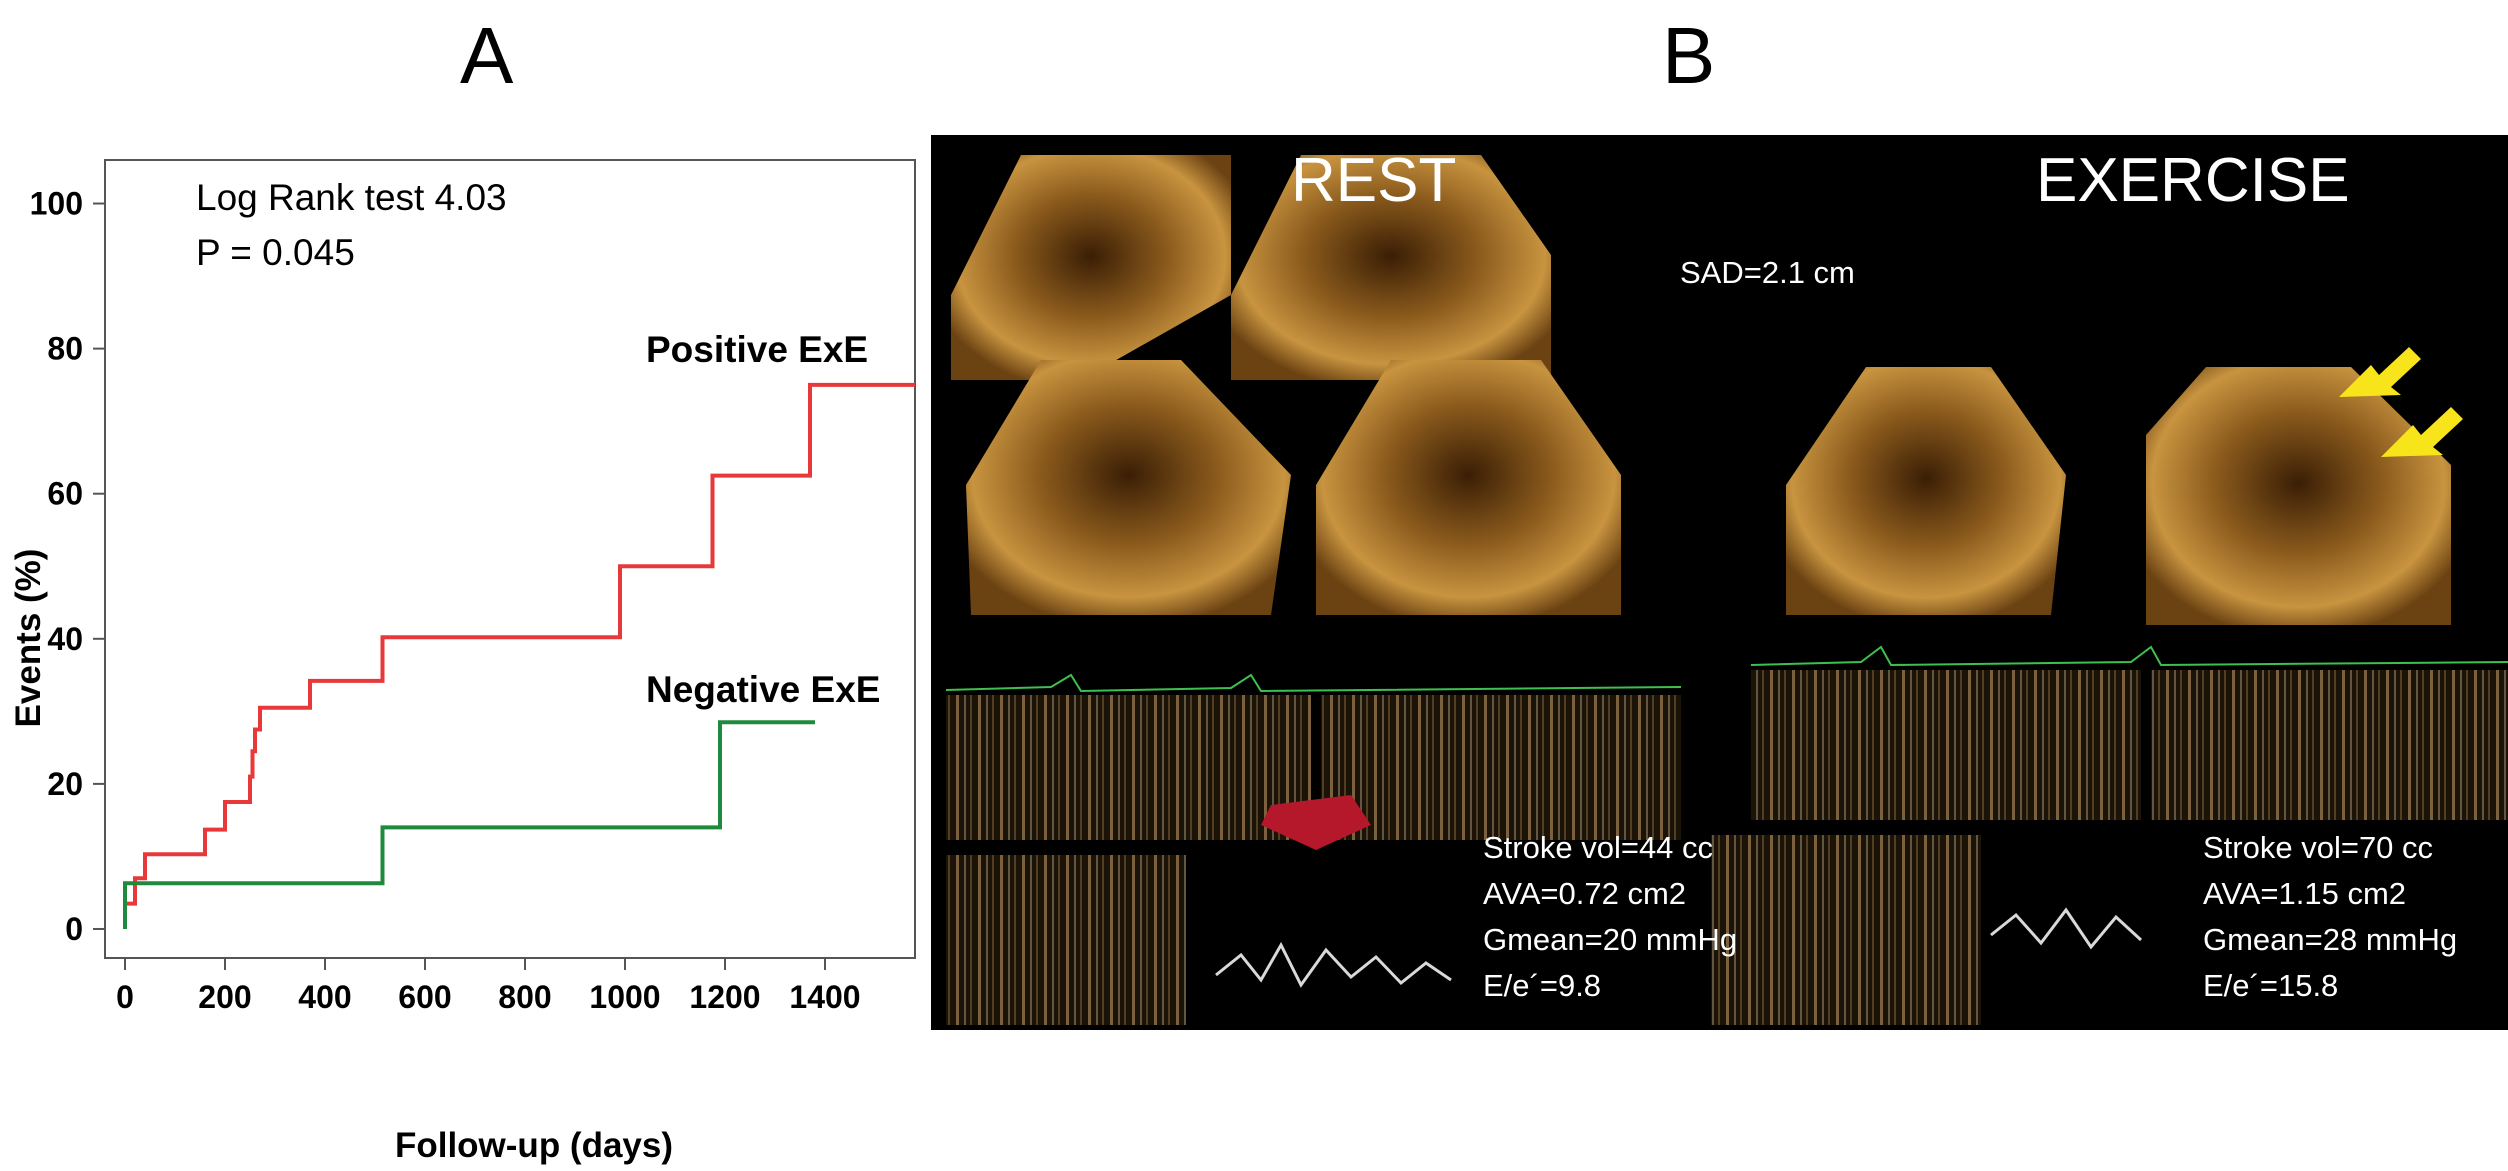  I want to click on exercise-tissue-doppler-trace, so click(2066, 928).